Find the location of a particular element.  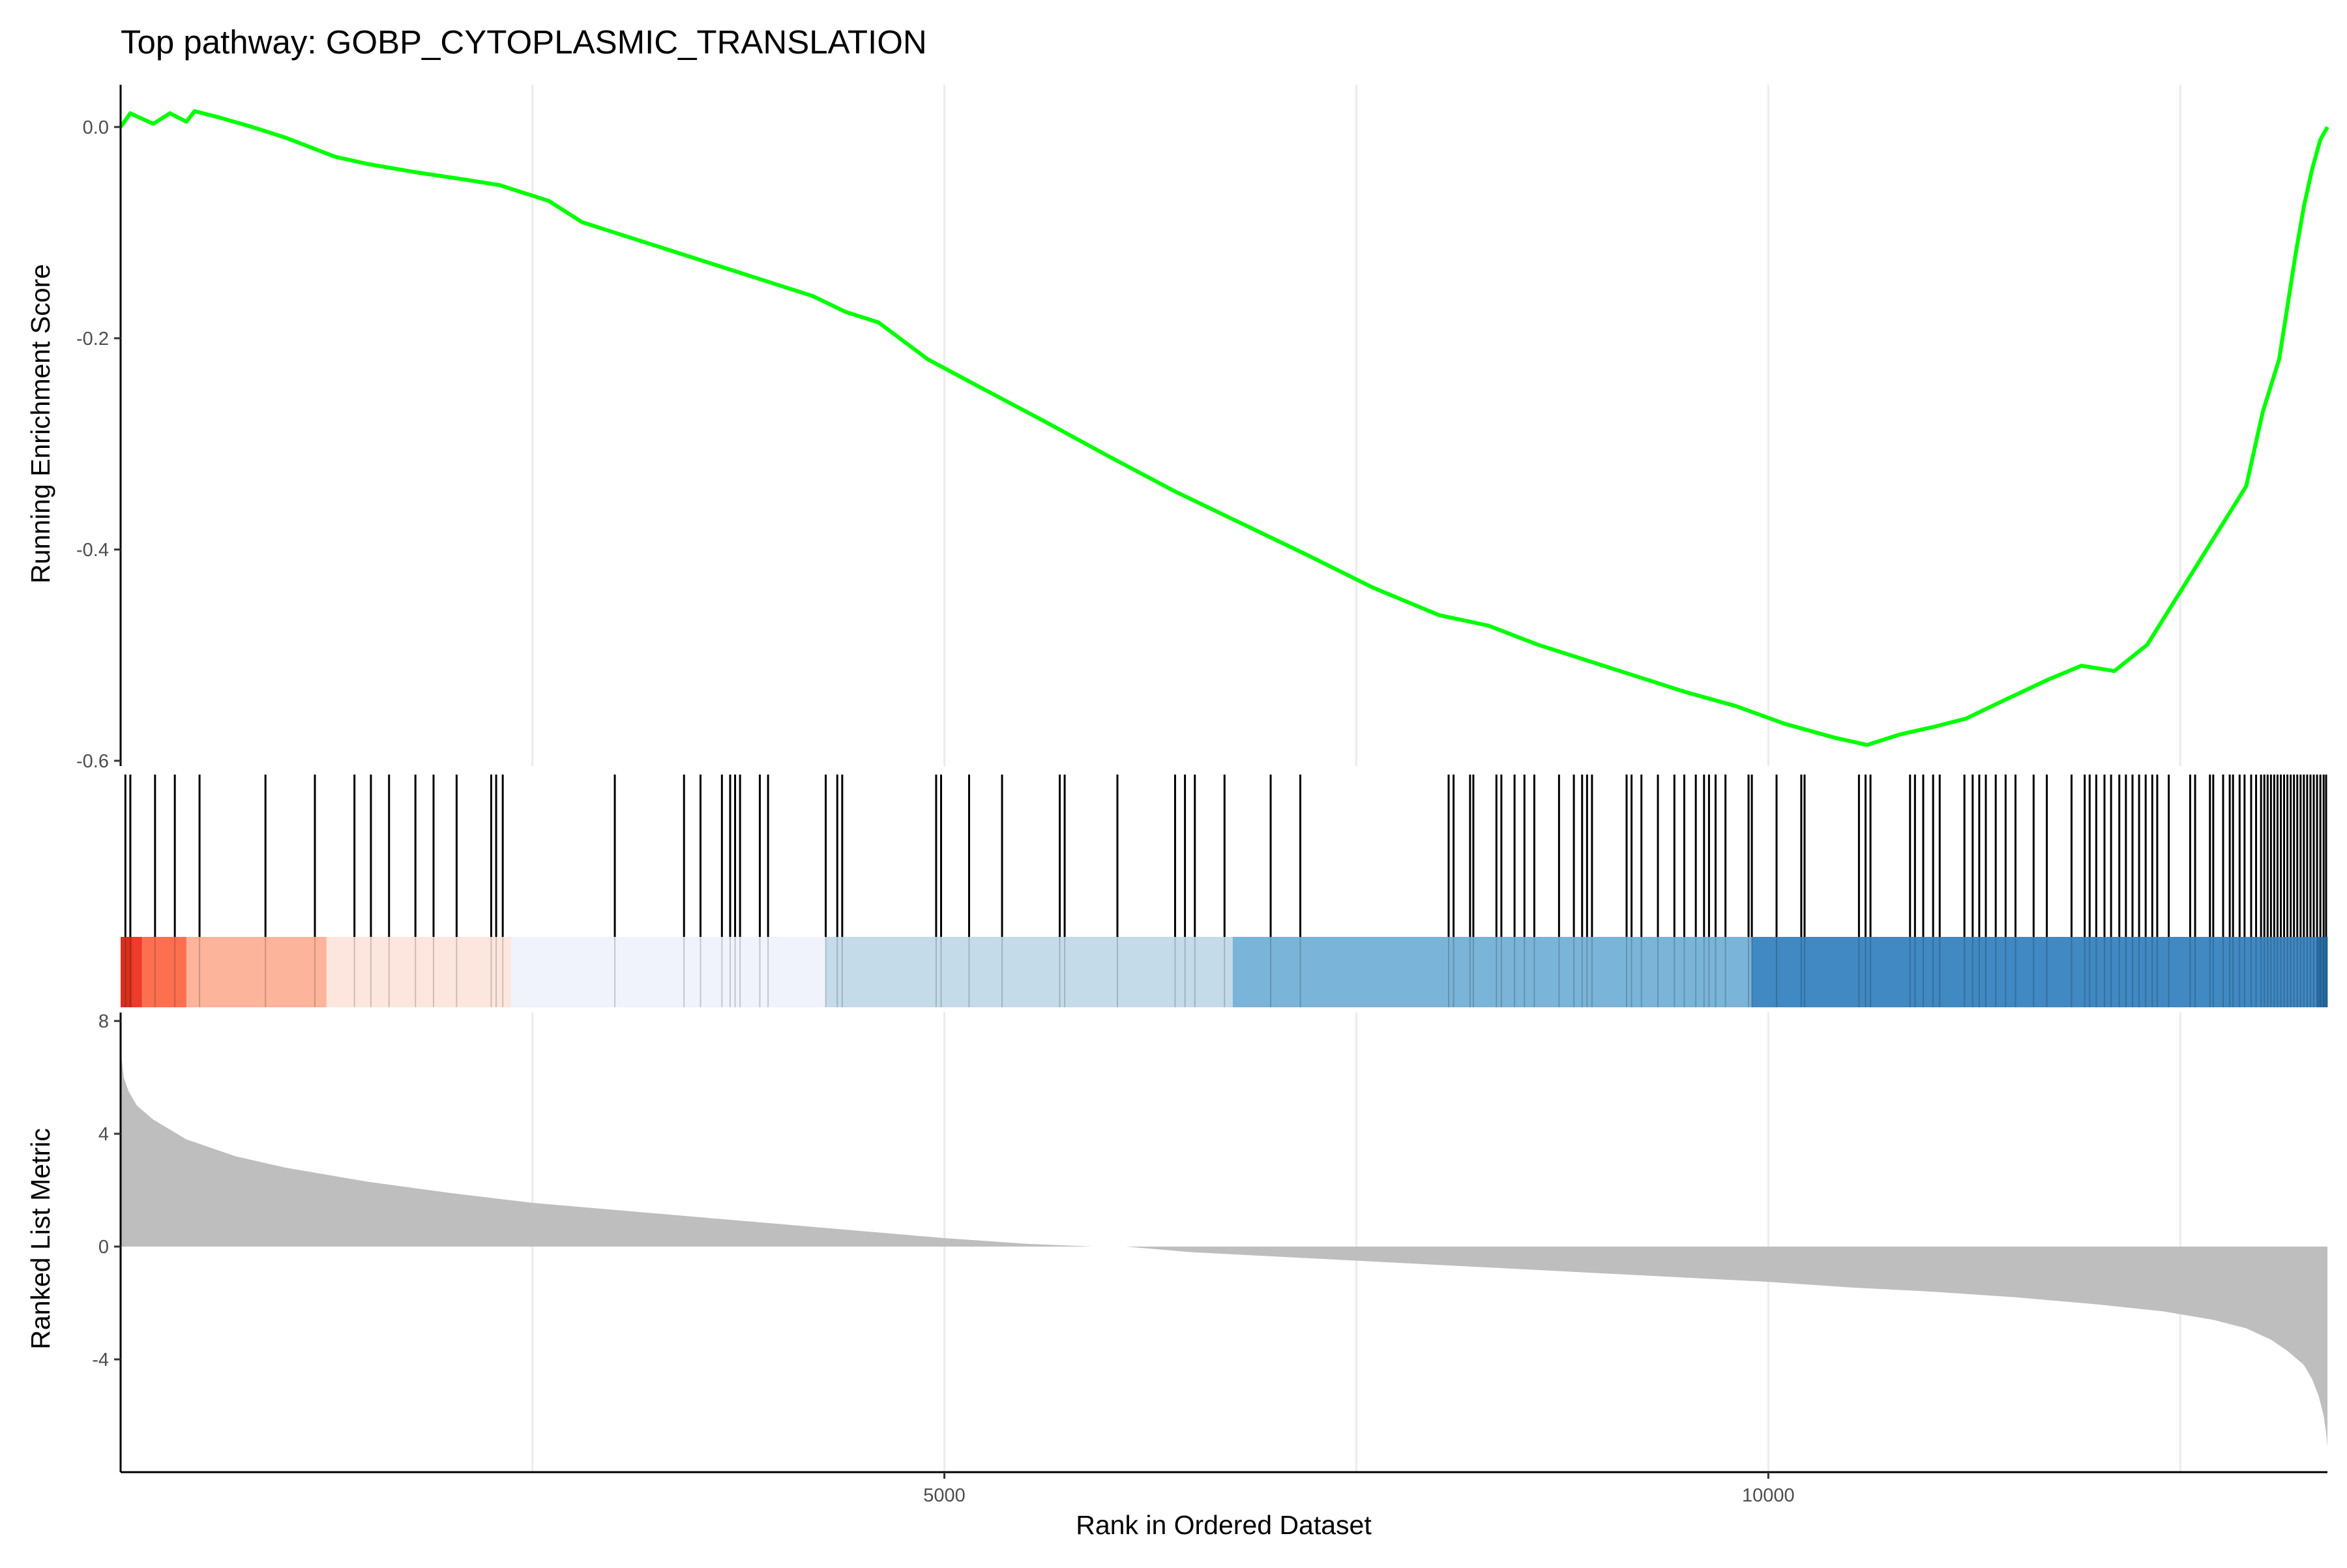

metric-y-axis-title: Ranked List Metric is located at coordinates (40, 1239).